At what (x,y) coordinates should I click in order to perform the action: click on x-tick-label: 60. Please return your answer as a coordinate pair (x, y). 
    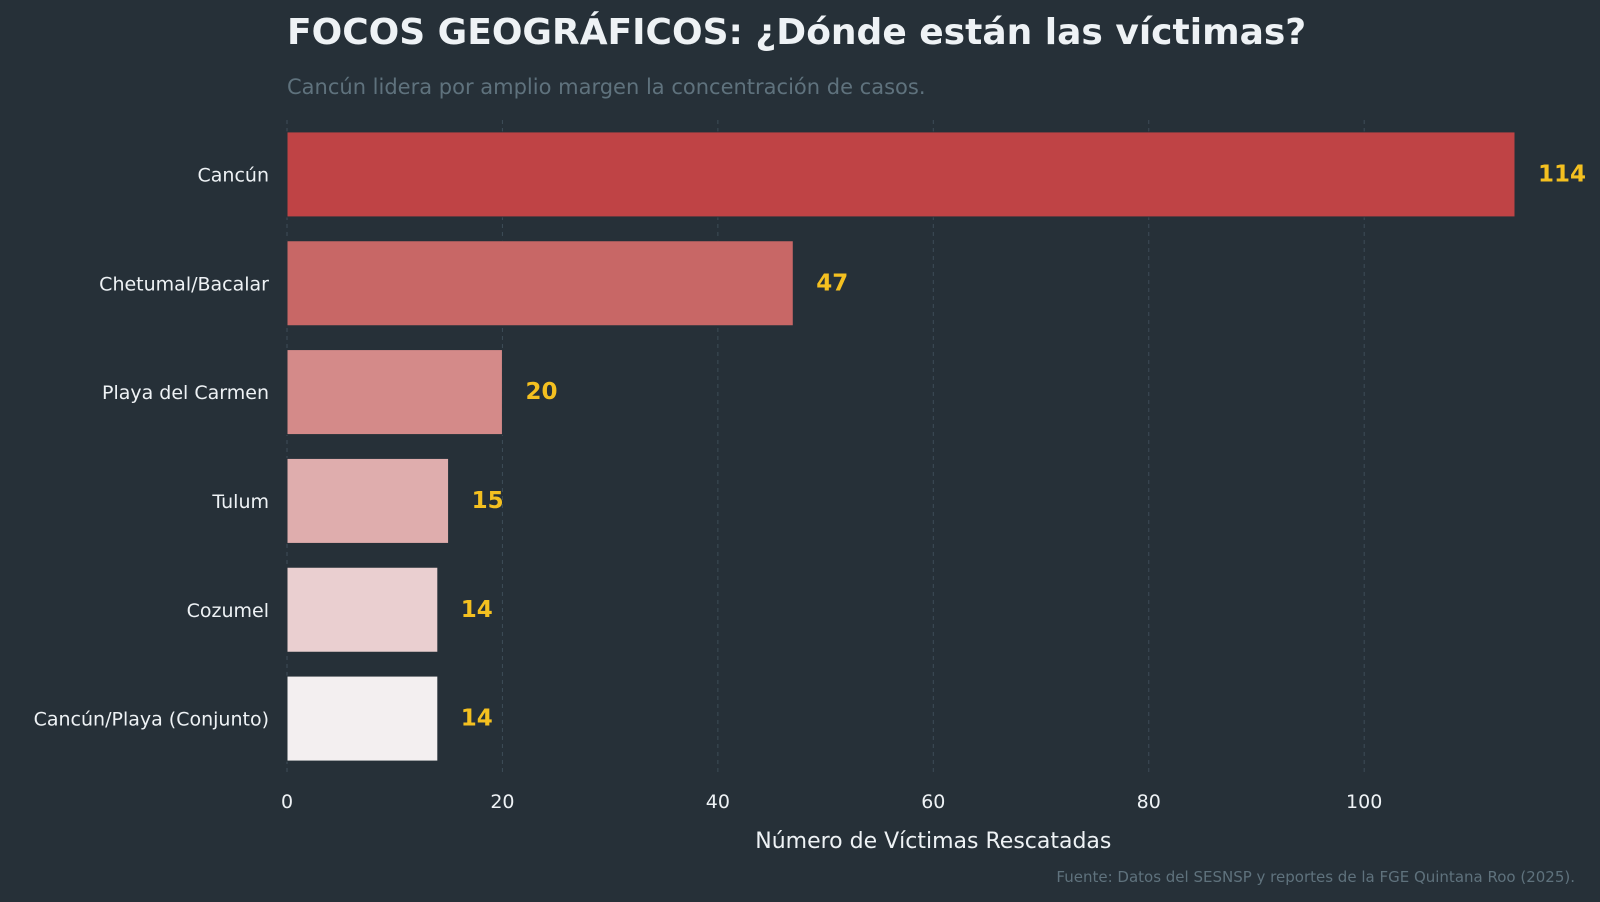
    Looking at the image, I should click on (933, 802).